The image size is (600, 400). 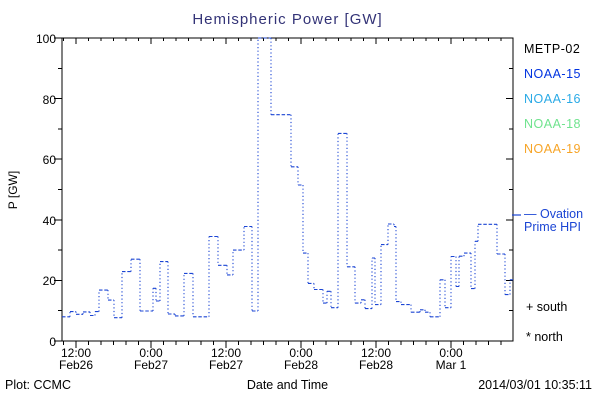 I want to click on x-tick-date: Mar 1, so click(x=451, y=365).